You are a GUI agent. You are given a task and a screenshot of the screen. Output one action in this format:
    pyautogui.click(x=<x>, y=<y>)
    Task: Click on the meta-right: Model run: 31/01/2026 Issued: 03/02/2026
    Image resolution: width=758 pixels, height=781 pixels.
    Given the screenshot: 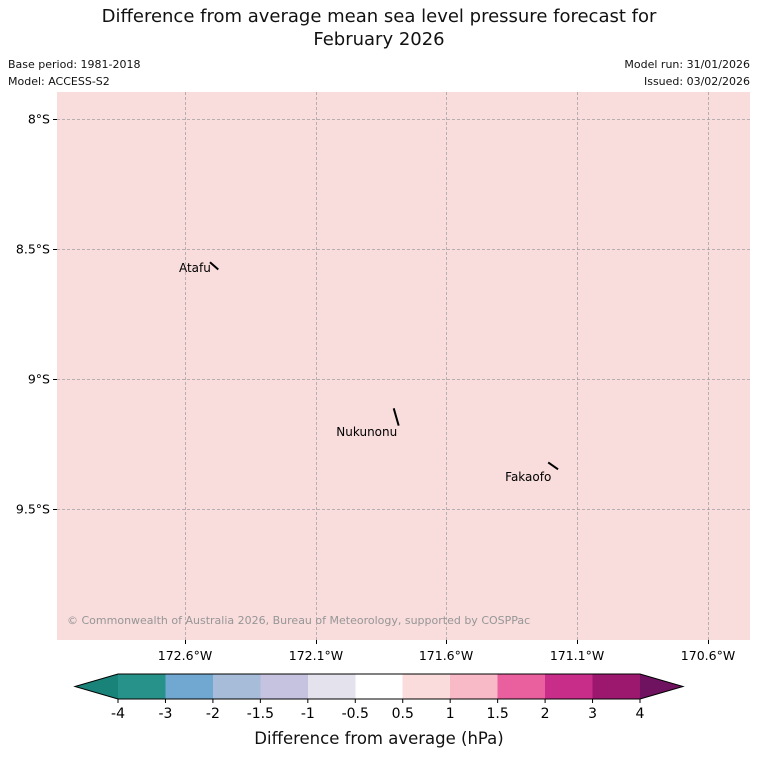 What is the action you would take?
    pyautogui.click(x=687, y=73)
    